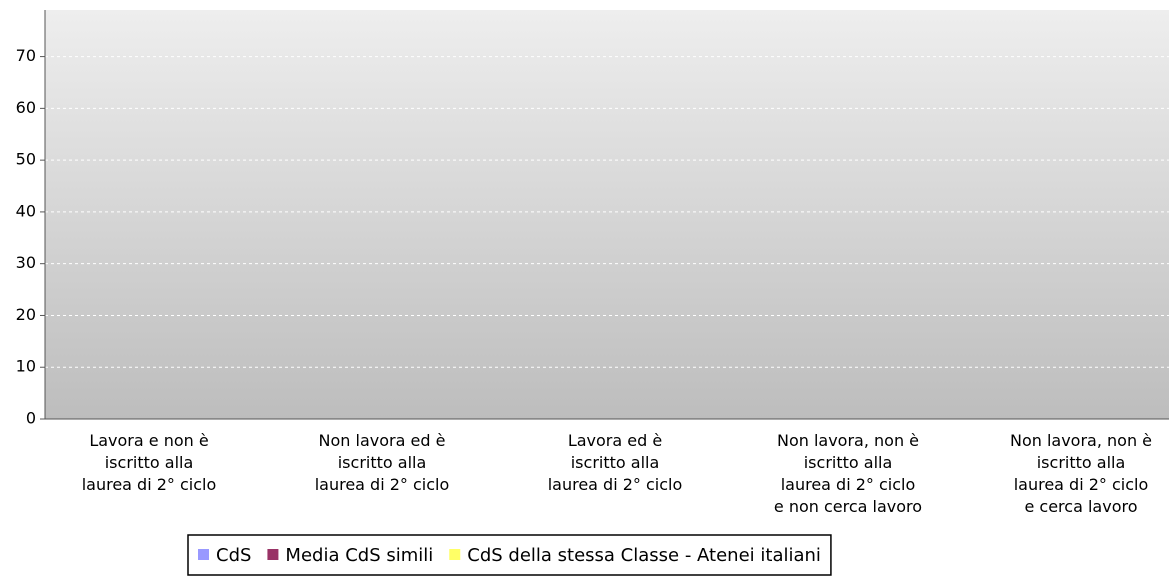 This screenshot has height=582, width=1169. Describe the element at coordinates (26, 262) in the screenshot. I see `y-tick-label: 30` at that location.